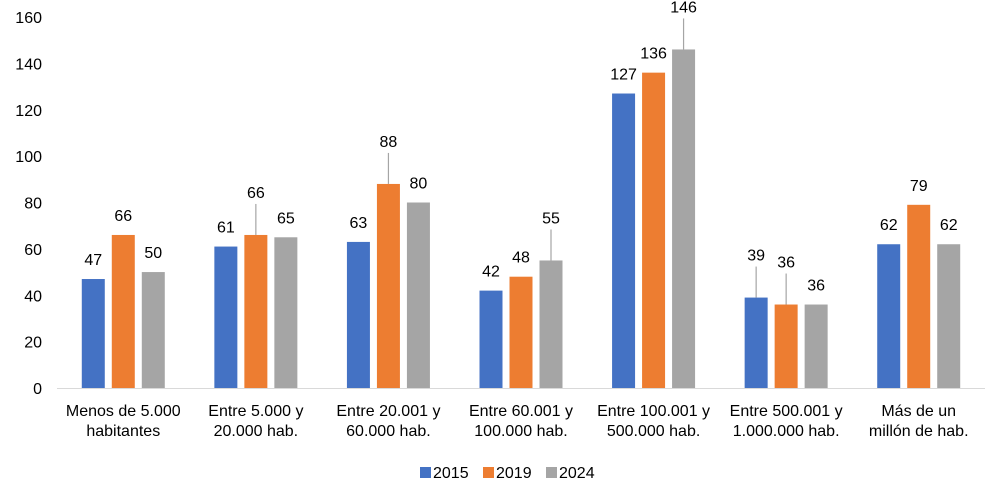  Describe the element at coordinates (28, 18) in the screenshot. I see `y-tick-label: 160` at that location.